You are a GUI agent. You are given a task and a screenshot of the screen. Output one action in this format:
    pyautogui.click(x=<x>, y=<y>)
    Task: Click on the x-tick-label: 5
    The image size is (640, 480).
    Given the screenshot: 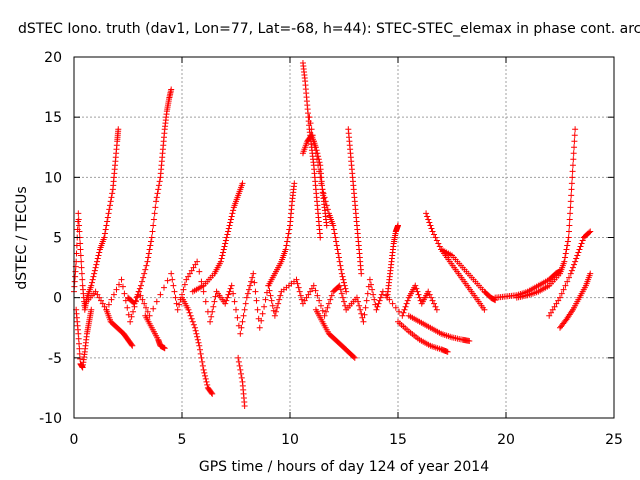 What is the action you would take?
    pyautogui.click(x=182, y=440)
    